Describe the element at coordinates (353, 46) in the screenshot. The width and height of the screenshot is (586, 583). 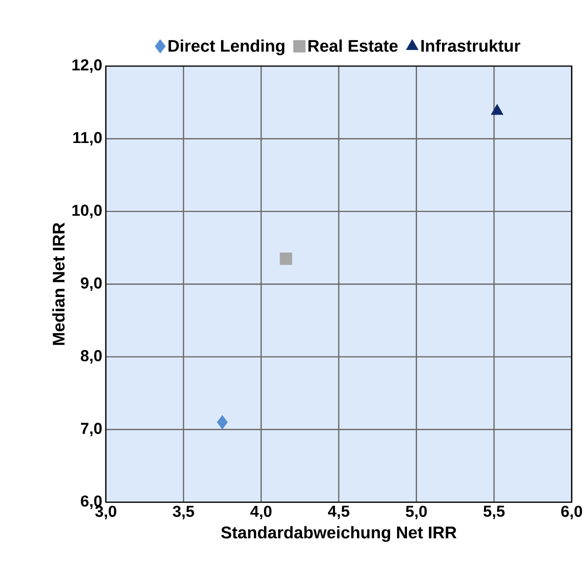
I see `legend-label: Real Estate` at that location.